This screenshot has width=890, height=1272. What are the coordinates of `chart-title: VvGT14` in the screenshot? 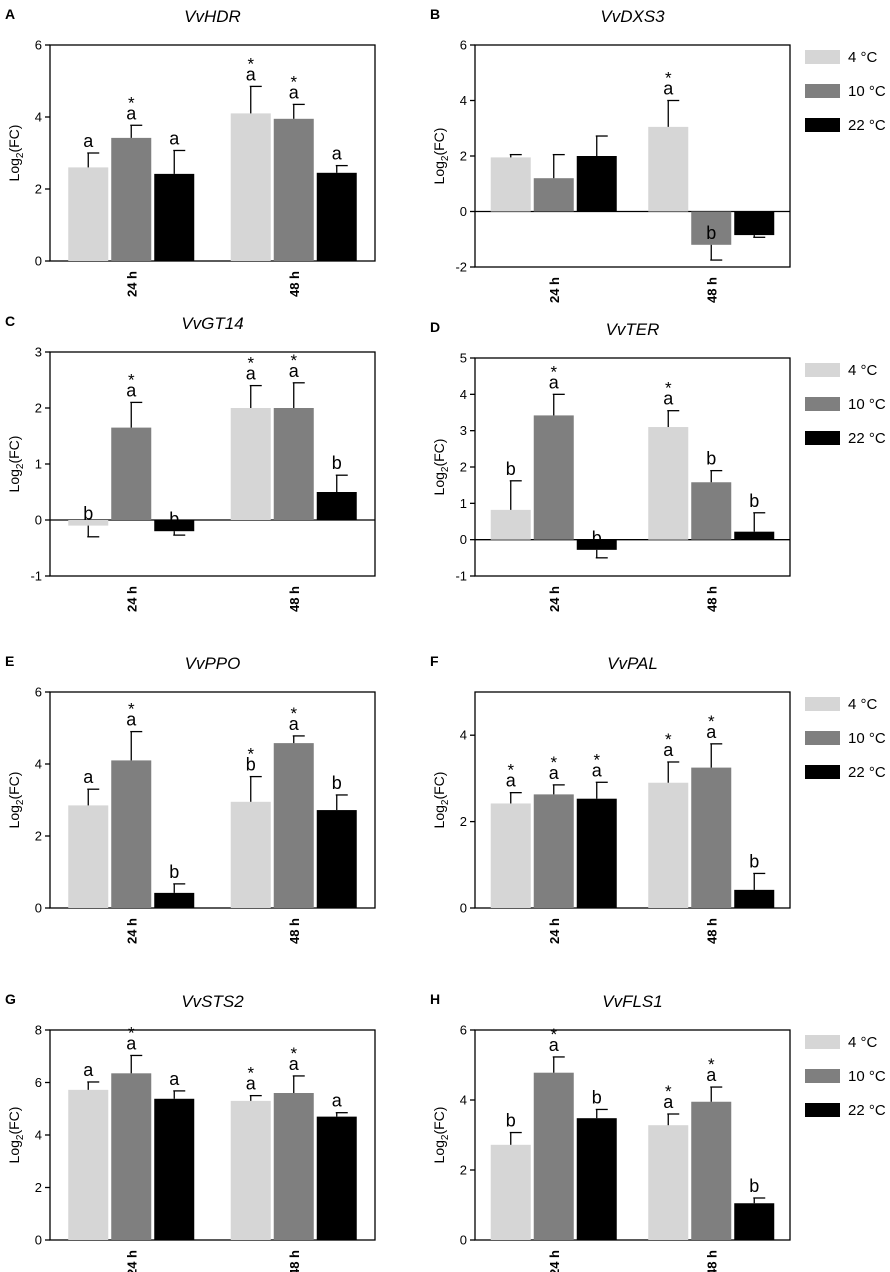 It's located at (212, 323).